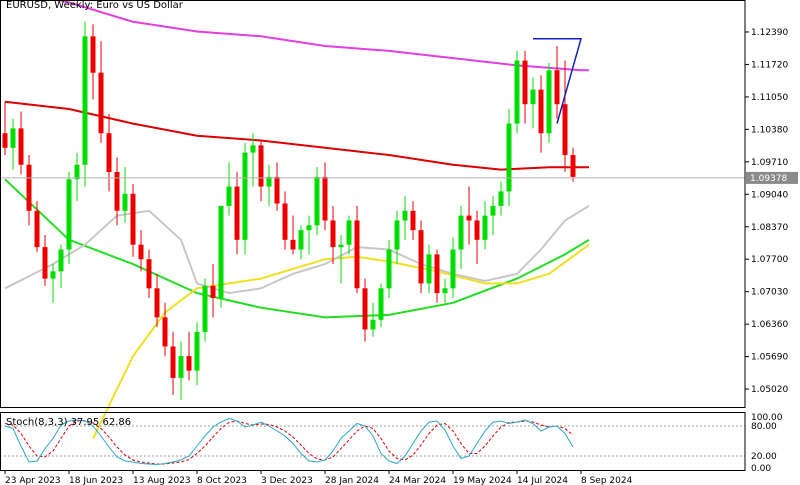 The height and width of the screenshot is (485, 800). I want to click on y-tick-label: 1.05020, so click(769, 390).